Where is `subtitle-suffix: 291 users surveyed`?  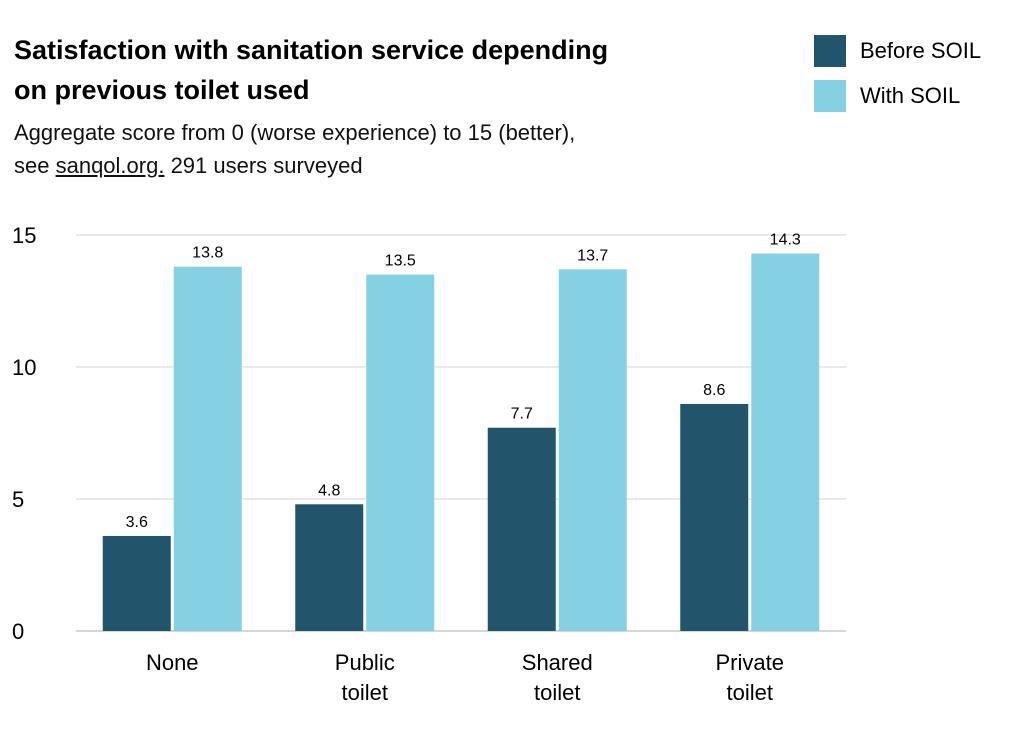 subtitle-suffix: 291 users surveyed is located at coordinates (263, 165).